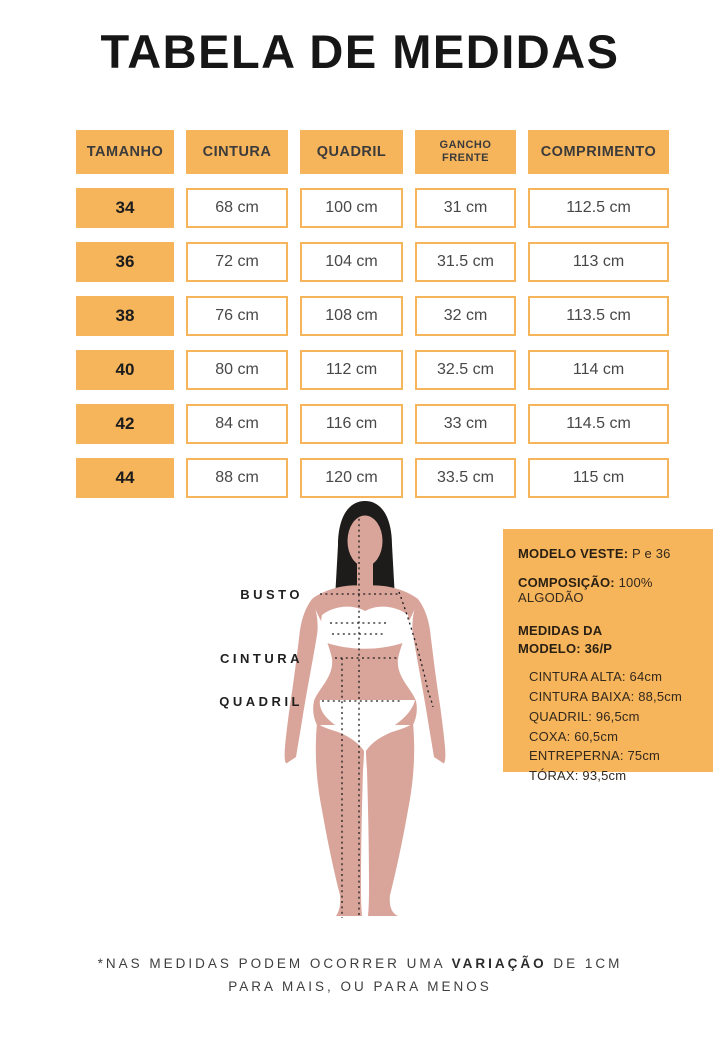  What do you see at coordinates (595, 756) in the screenshot?
I see `measurement-item: ENTREPERNA: 75cm` at bounding box center [595, 756].